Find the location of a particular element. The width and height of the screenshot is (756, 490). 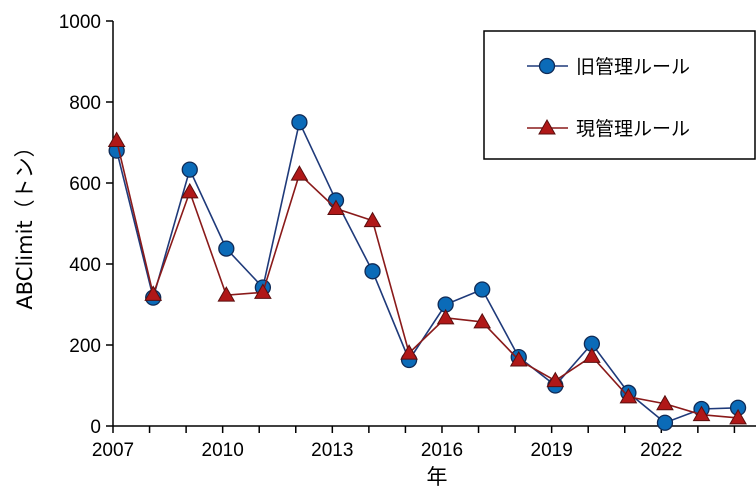

x-tick-label: 2010 is located at coordinates (223, 450).